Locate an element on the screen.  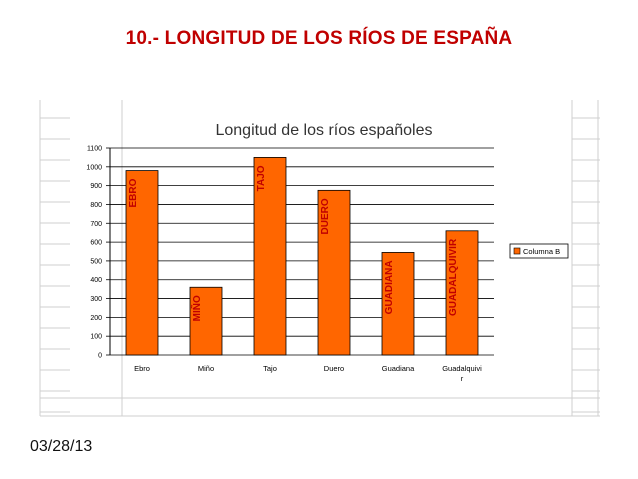
x-tick-label: Guadalquivi is located at coordinates (462, 368).